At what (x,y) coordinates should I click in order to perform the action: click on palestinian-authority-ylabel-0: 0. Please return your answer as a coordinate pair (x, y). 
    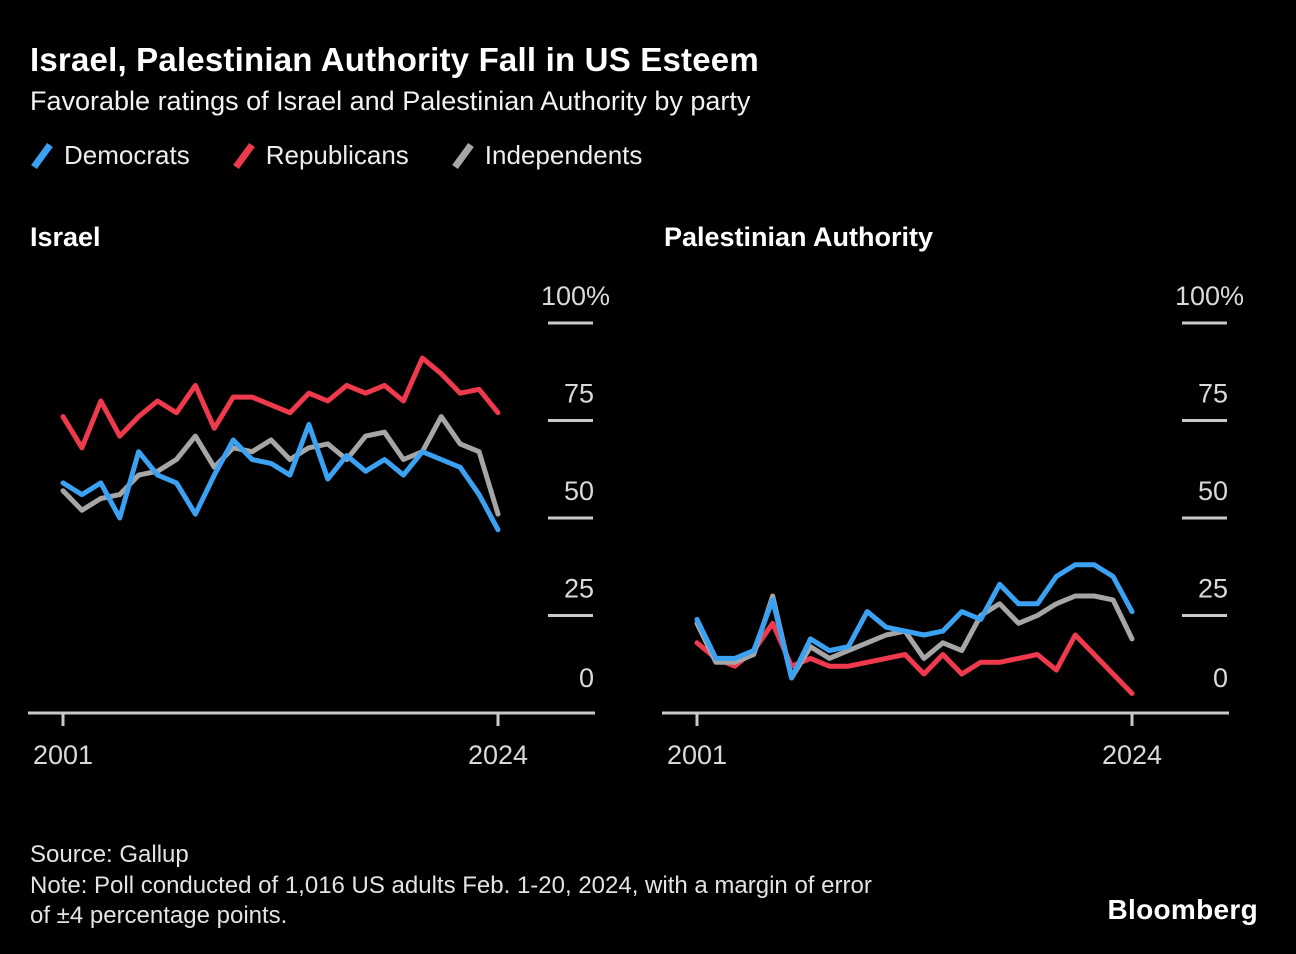
    Looking at the image, I should click on (1220, 678).